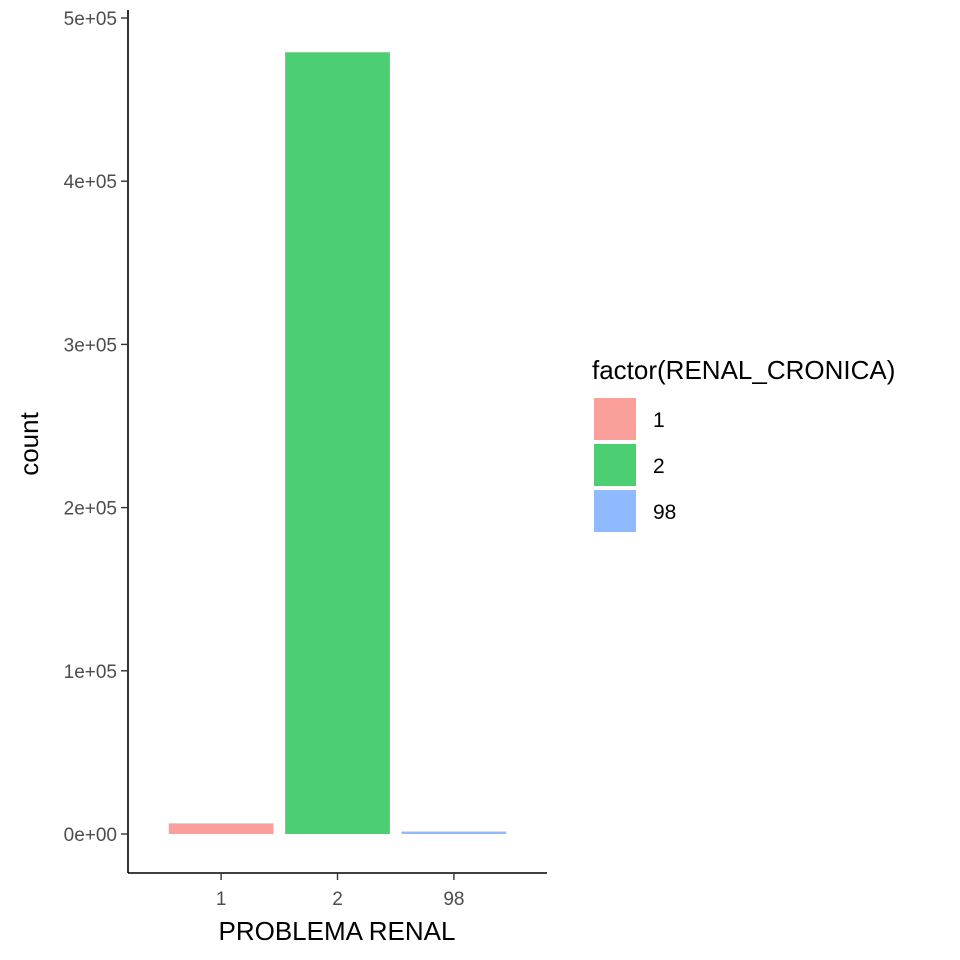 The width and height of the screenshot is (960, 960). What do you see at coordinates (659, 420) in the screenshot?
I see `legend-label: 1` at bounding box center [659, 420].